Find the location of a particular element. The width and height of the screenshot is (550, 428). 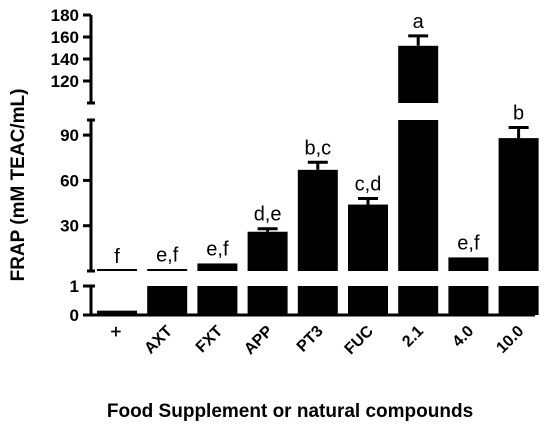

x-tick-label: 4.0 is located at coordinates (463, 337).